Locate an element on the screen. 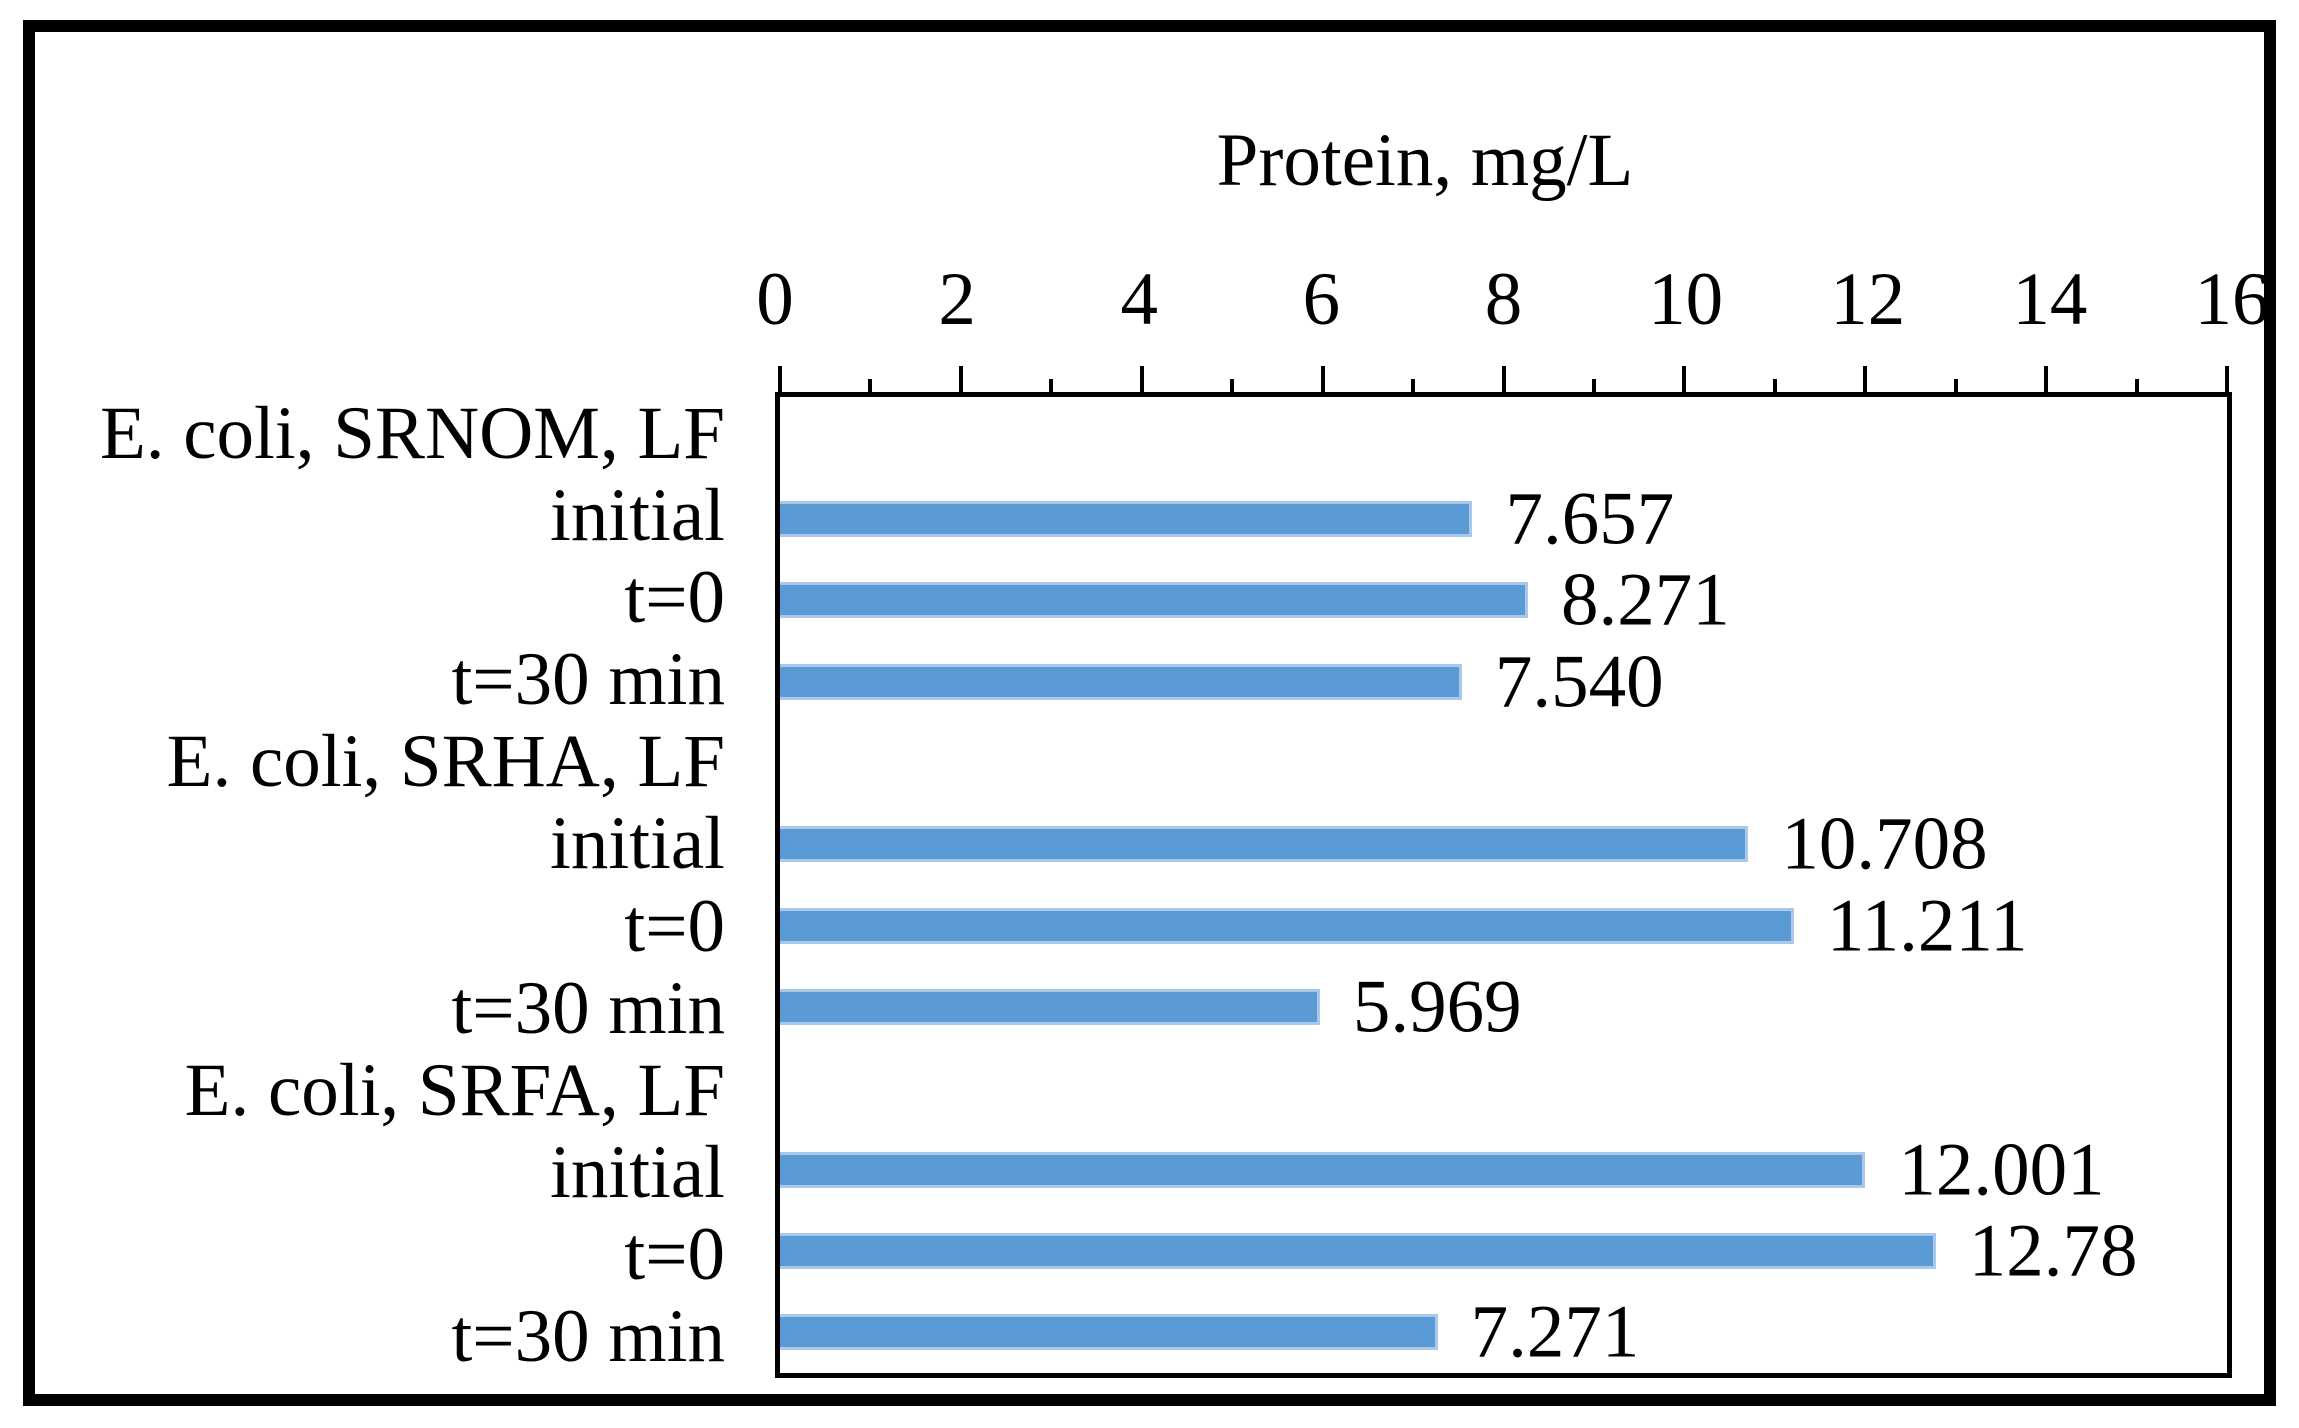 The height and width of the screenshot is (1428, 2299). chart-title: Protein, mg/L is located at coordinates (1425, 160).